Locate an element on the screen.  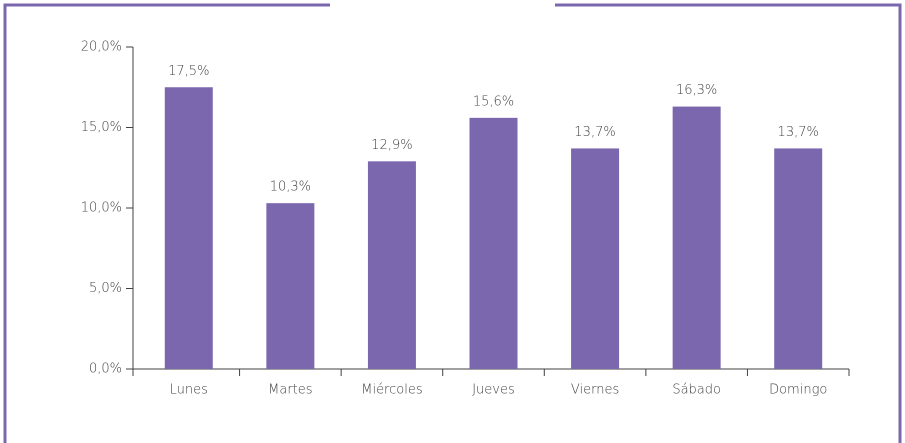
y-tick-label: 0,0% is located at coordinates (105, 369).